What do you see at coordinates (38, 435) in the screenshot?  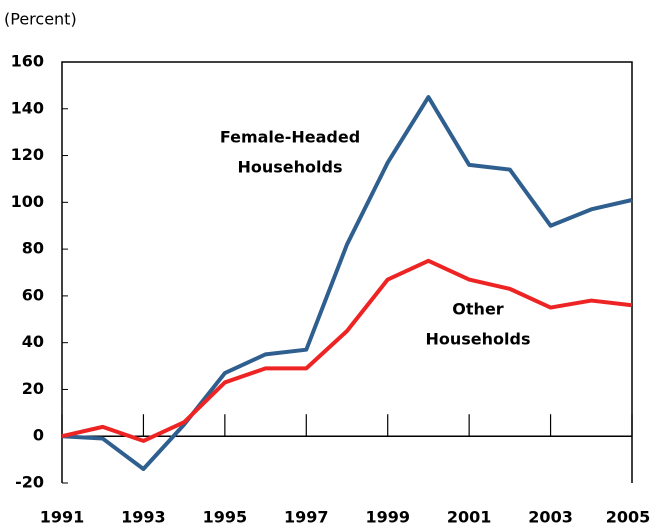 I see `y-tick-label: 0` at bounding box center [38, 435].